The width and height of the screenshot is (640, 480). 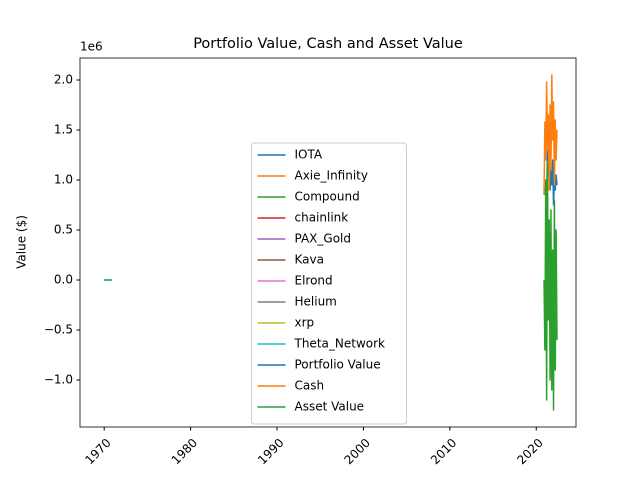 I want to click on y-tick-label: −1.0, so click(x=58, y=380).